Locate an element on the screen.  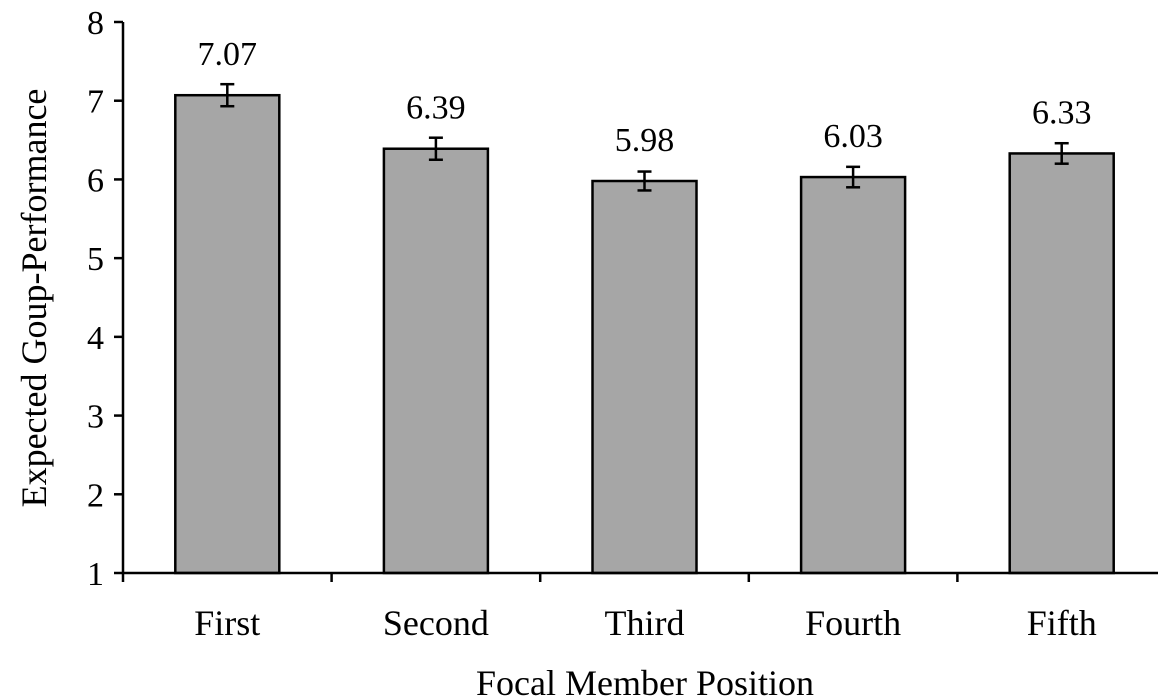
x-axis-title: Focal Member Position is located at coordinates (645, 681).